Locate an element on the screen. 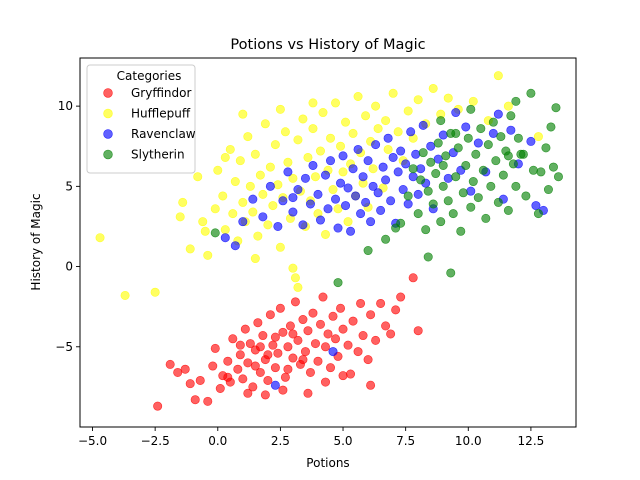 The height and width of the screenshot is (480, 640). legend-label: Slytherin is located at coordinates (158, 155).